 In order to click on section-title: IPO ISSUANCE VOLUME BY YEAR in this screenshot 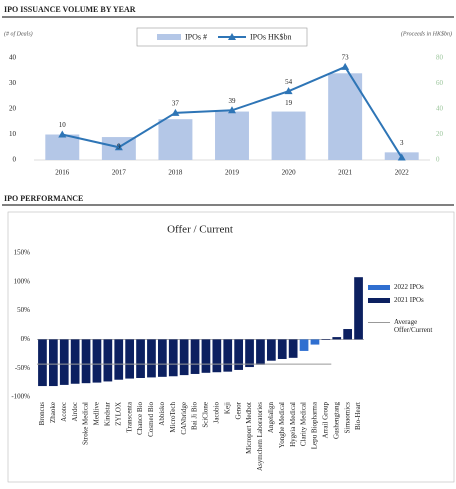, I will do `click(70, 9)`.